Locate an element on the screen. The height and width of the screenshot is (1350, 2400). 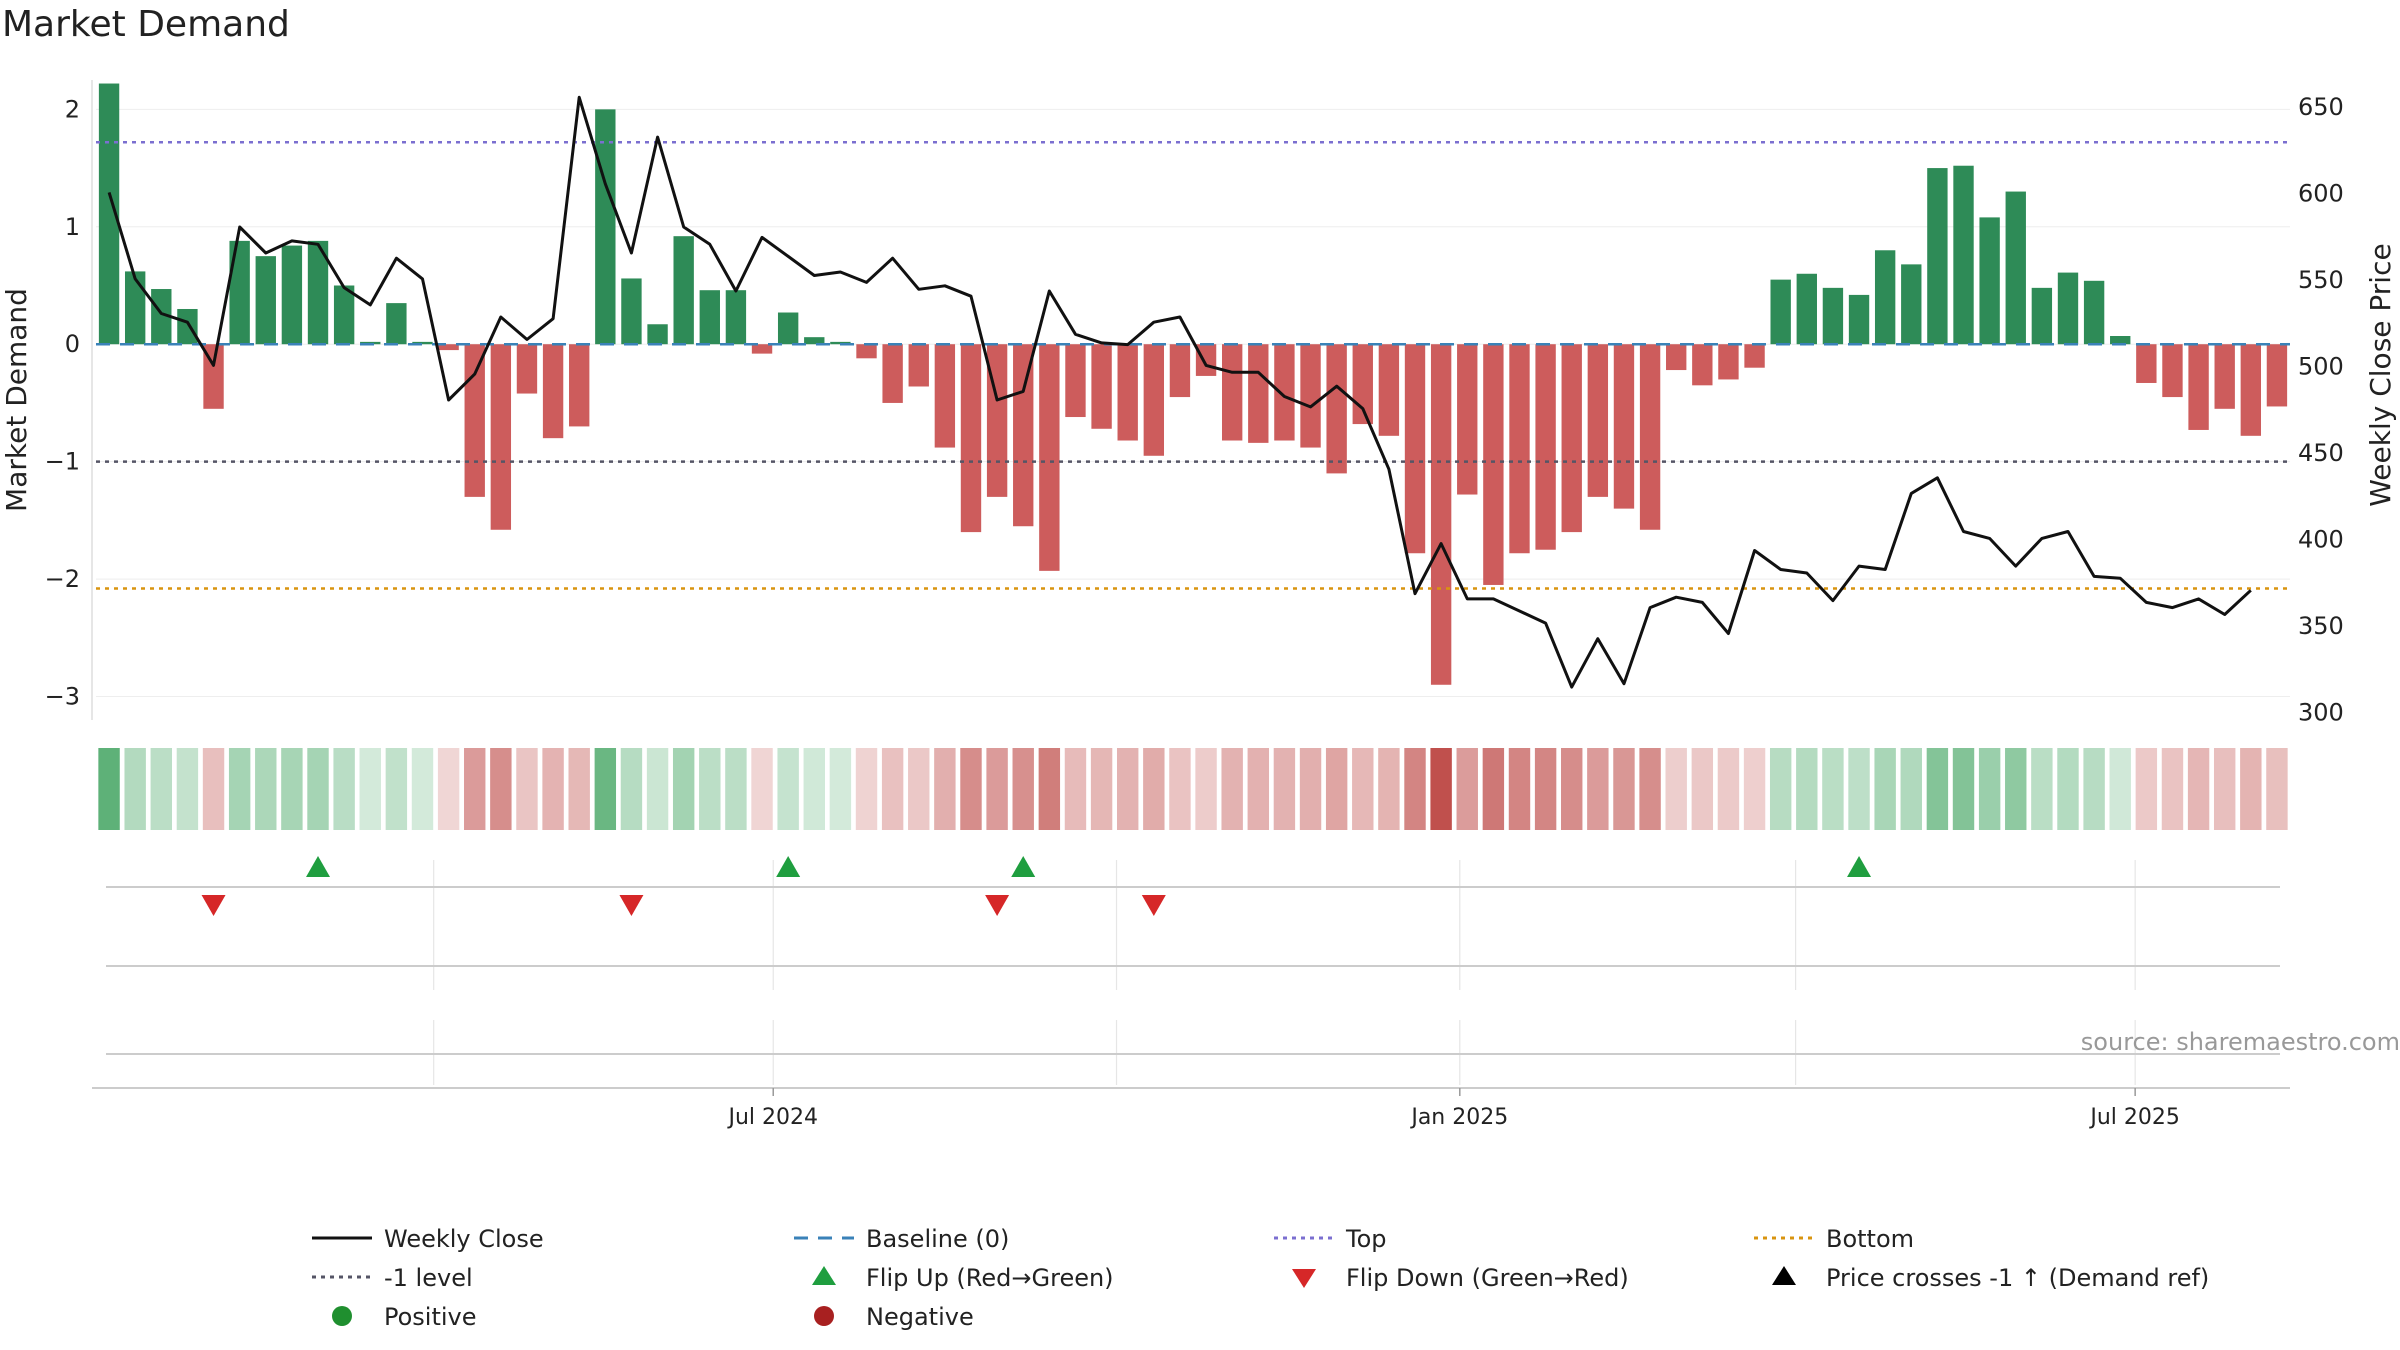
y-left-tick-label: 1 is located at coordinates (72, 227).